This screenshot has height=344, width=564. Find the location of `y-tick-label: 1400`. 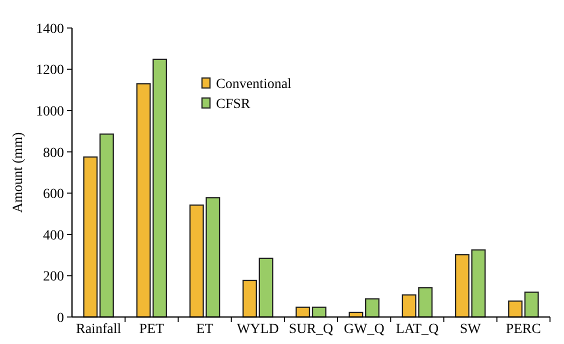

y-tick-label: 1400 is located at coordinates (50, 29).